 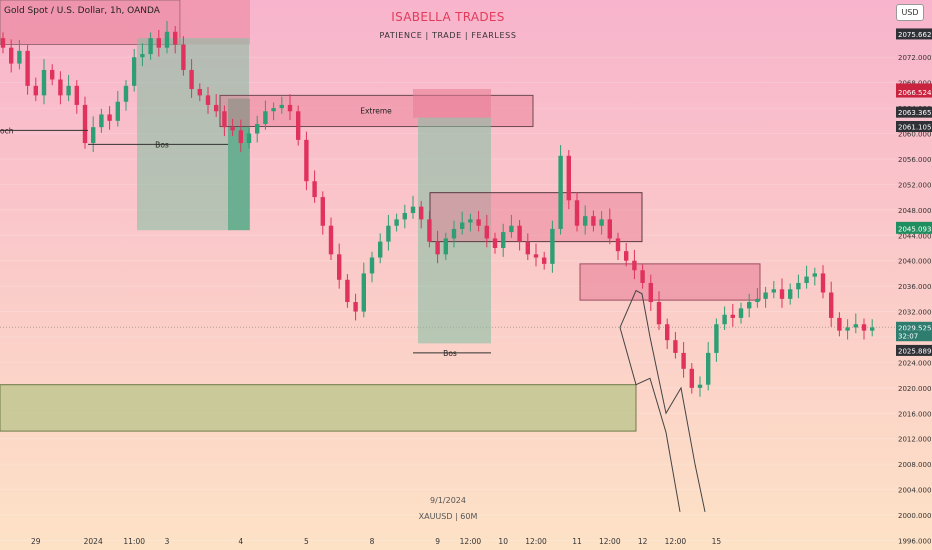 I want to click on currency-button: USD, so click(x=910, y=12).